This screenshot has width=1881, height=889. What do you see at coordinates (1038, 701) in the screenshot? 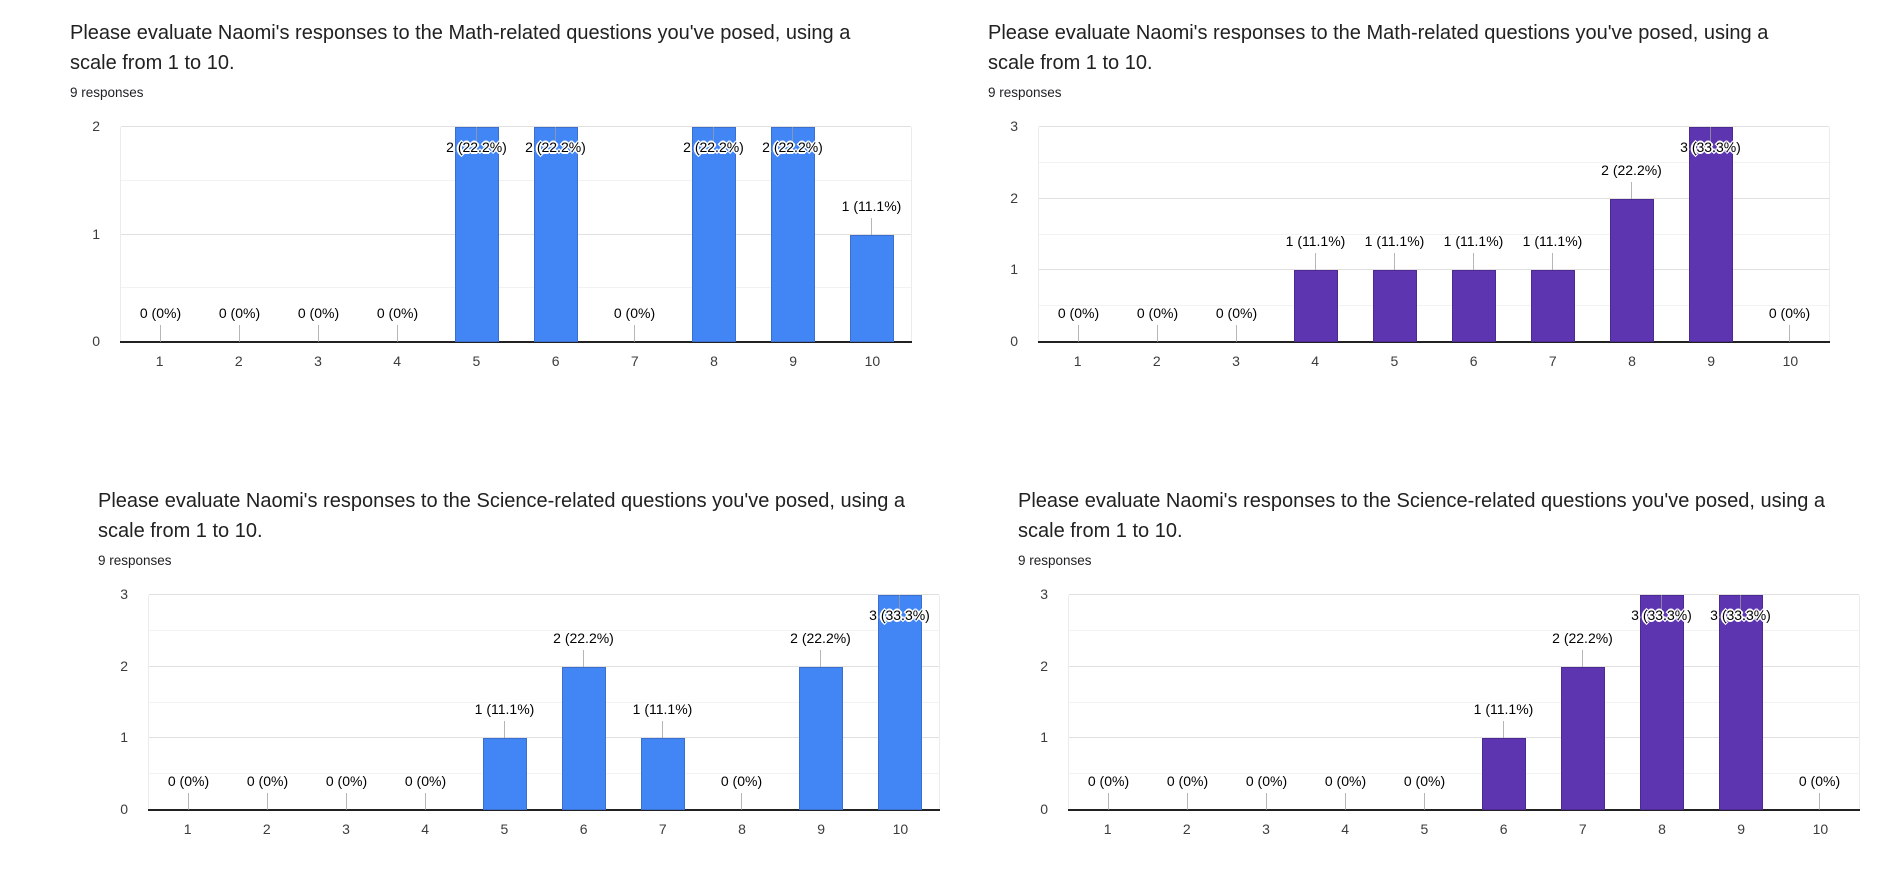
I see `y-axis-labels: 0 1 2 3` at bounding box center [1038, 701].